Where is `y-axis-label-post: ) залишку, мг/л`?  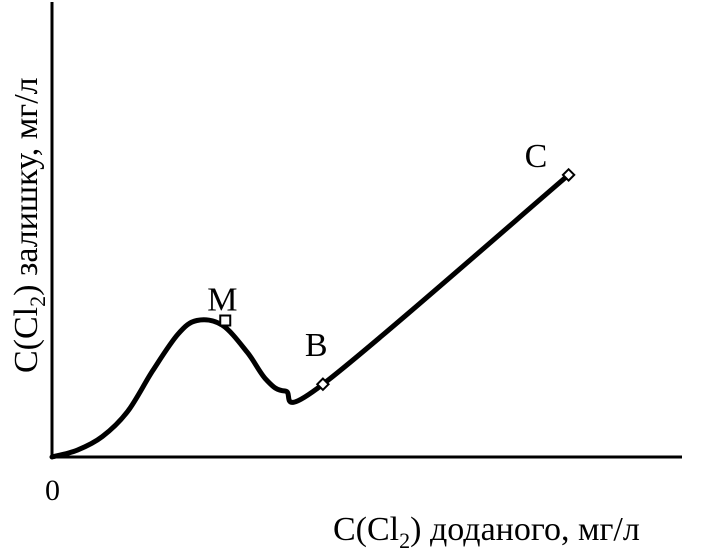 y-axis-label-post: ) залишку, мг/л is located at coordinates (26, 186).